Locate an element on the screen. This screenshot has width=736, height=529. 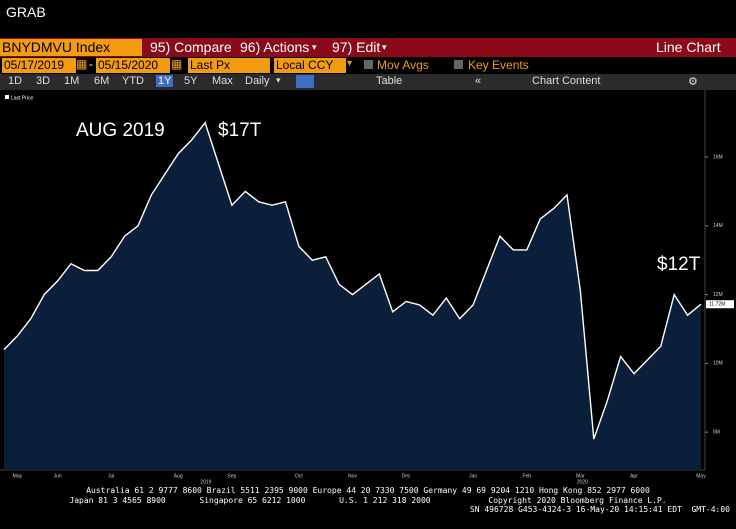
year-label: 2020 is located at coordinates (582, 482).